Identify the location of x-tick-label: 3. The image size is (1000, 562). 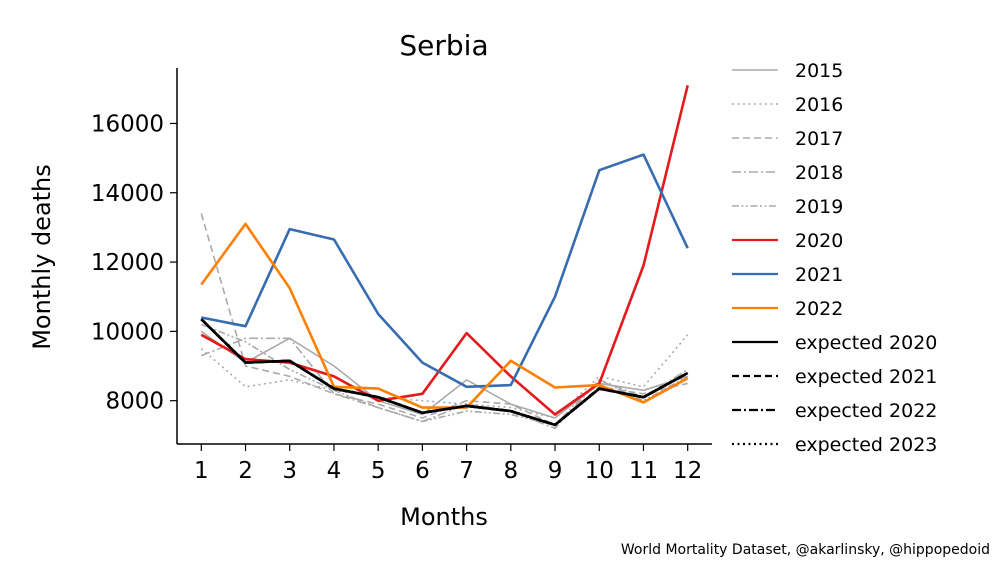
(289, 471).